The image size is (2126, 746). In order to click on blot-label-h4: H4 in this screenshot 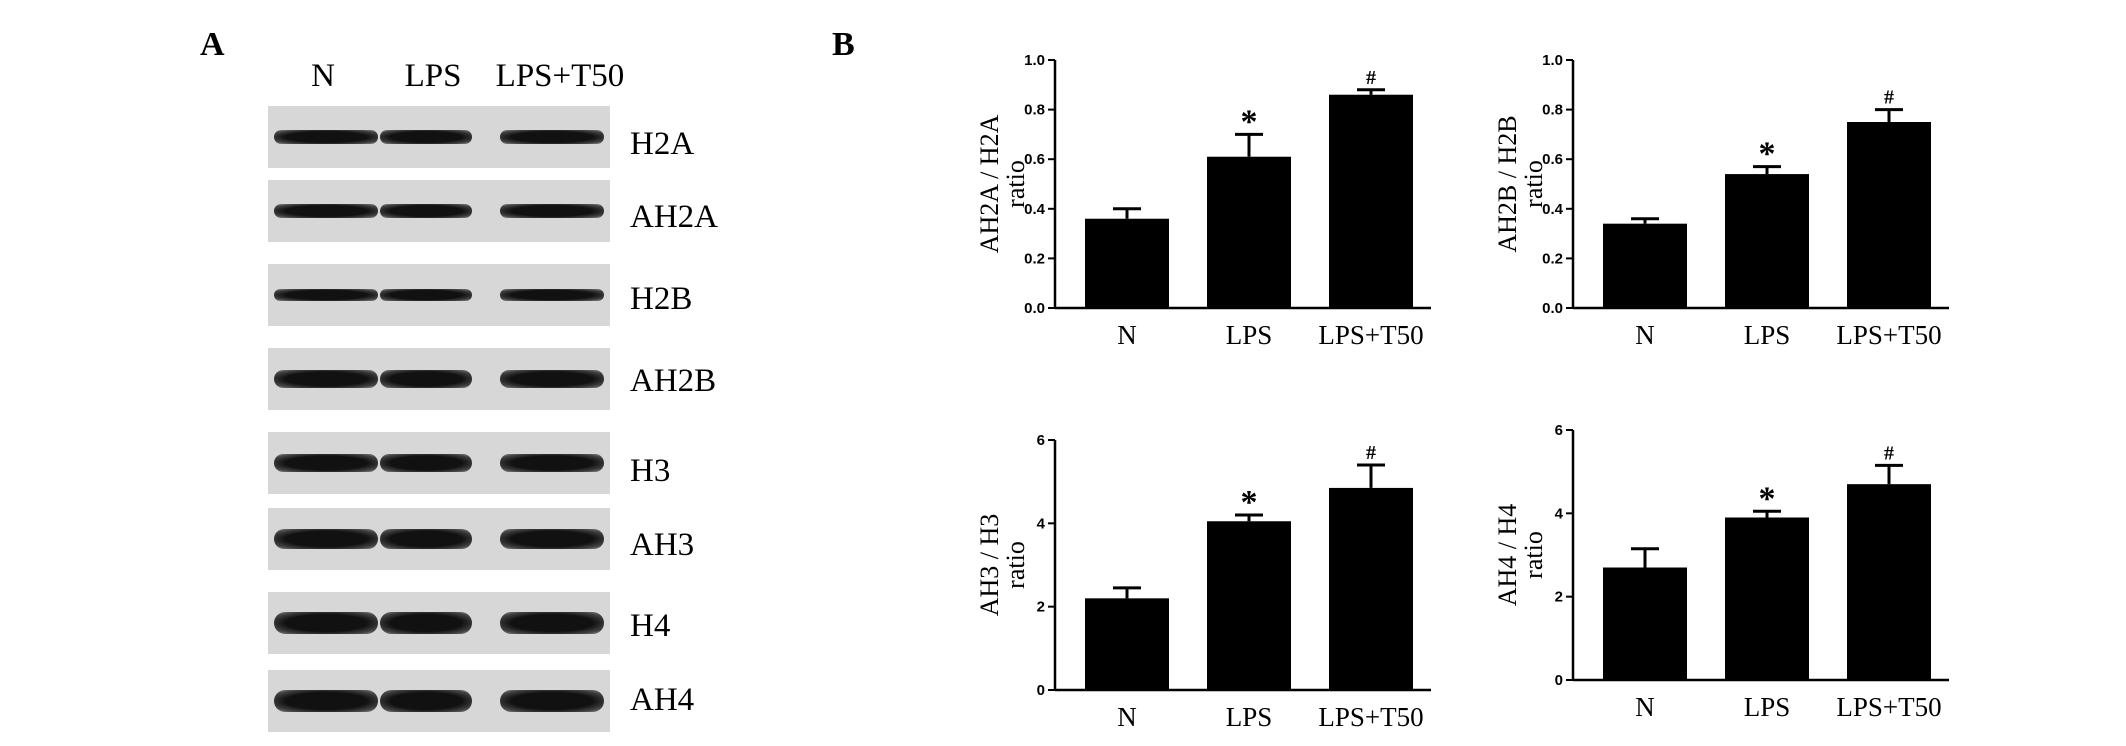, I will do `click(650, 626)`.